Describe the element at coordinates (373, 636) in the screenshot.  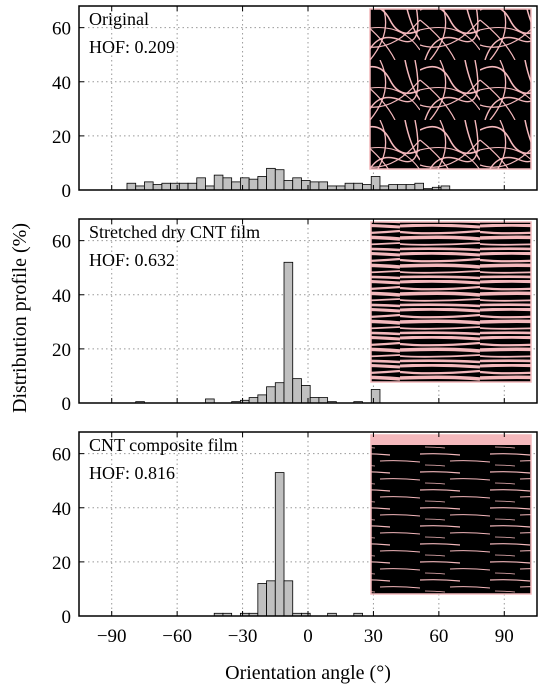
I see `x-tick-label: 30` at that location.